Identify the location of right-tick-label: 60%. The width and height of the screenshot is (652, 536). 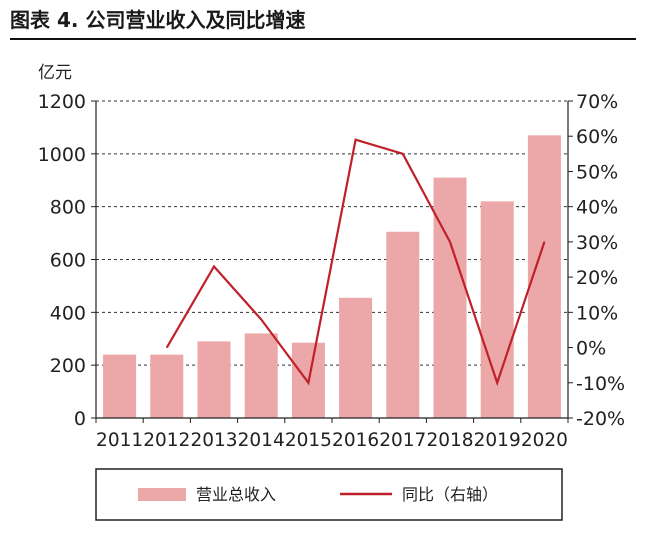
(597, 137).